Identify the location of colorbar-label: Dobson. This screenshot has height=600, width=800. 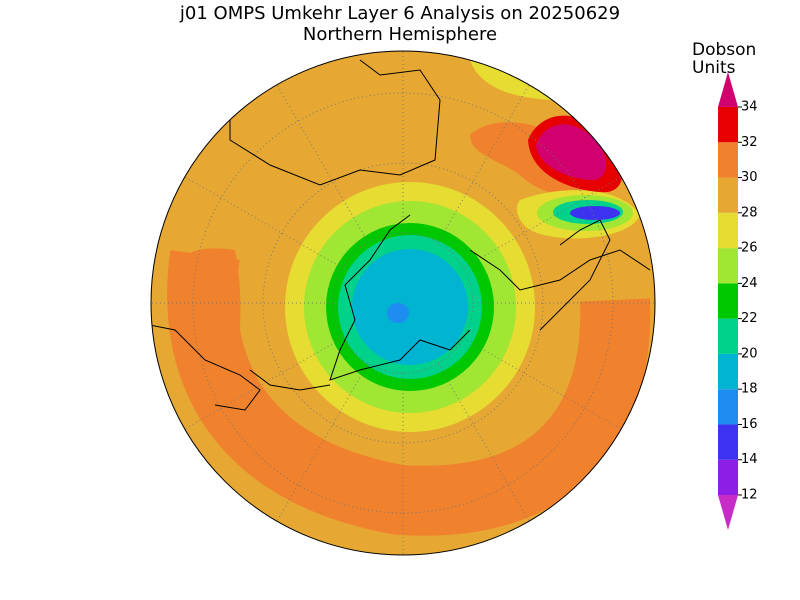
(724, 50).